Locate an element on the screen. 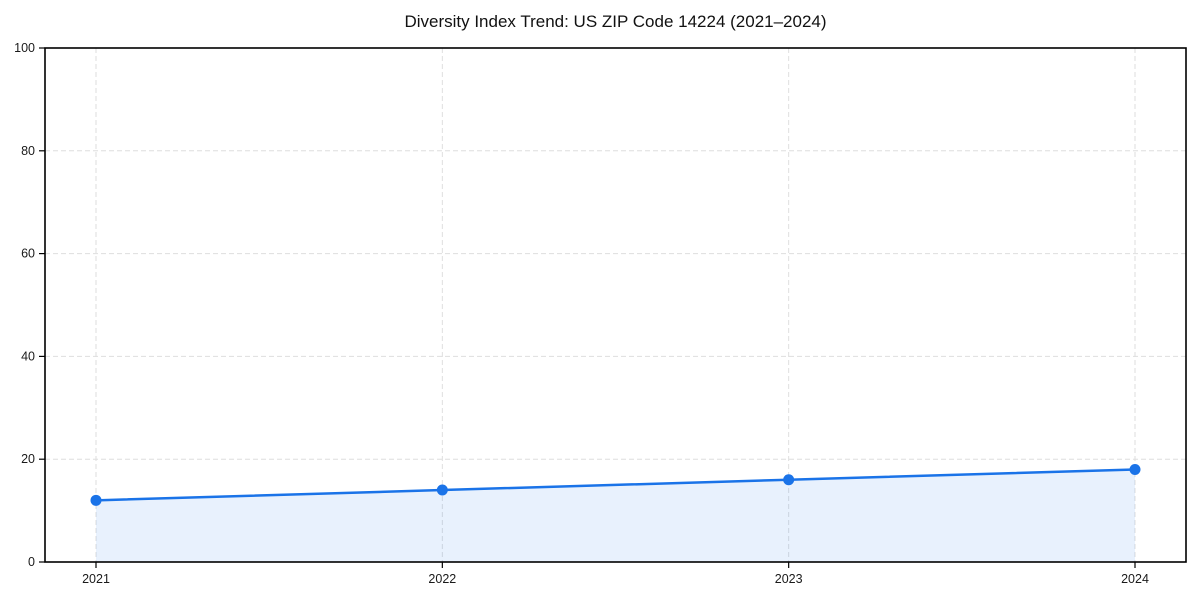 The width and height of the screenshot is (1200, 600). y-tick-label: 80 is located at coordinates (28, 151).